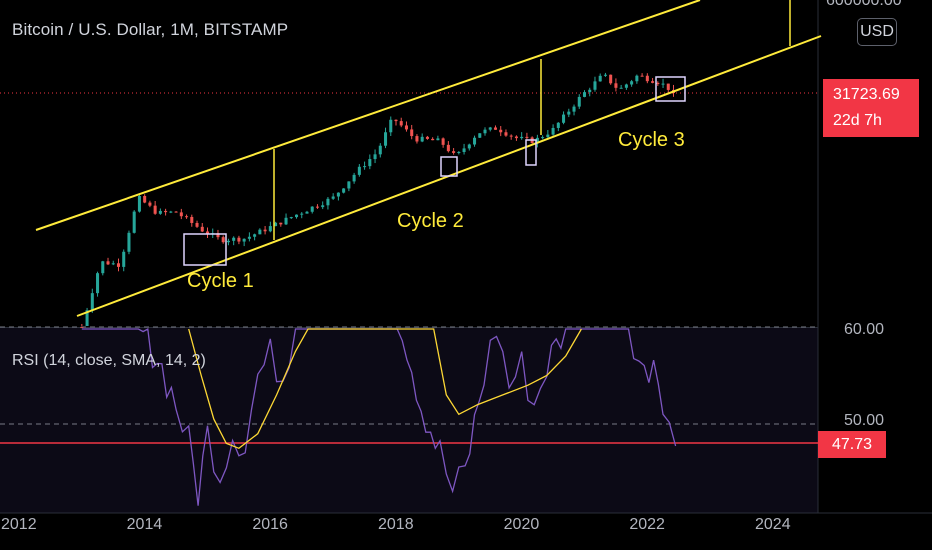 This screenshot has height=550, width=932. Describe the element at coordinates (651, 140) in the screenshot. I see `cycle-3-label: Cycle 3` at that location.